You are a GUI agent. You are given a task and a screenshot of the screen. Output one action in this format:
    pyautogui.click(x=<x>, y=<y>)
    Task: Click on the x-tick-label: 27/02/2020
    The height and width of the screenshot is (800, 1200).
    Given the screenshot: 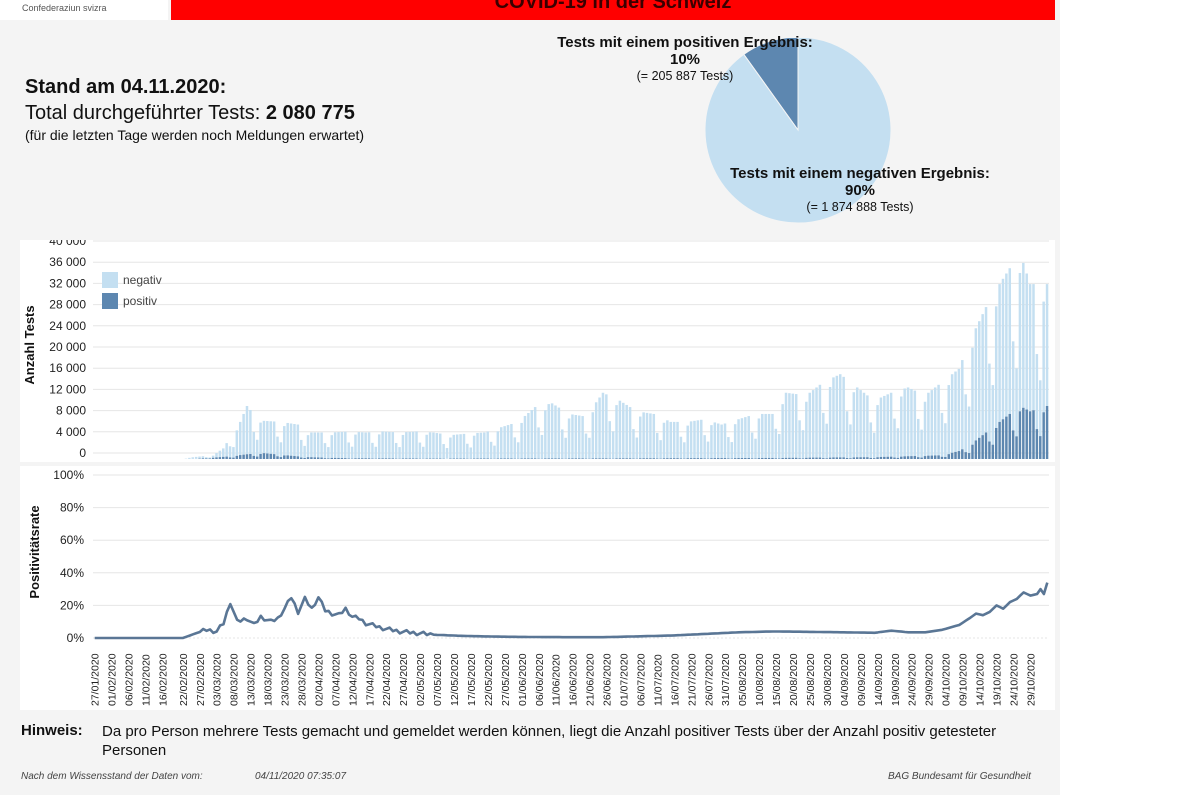 What is the action you would take?
    pyautogui.click(x=201, y=679)
    